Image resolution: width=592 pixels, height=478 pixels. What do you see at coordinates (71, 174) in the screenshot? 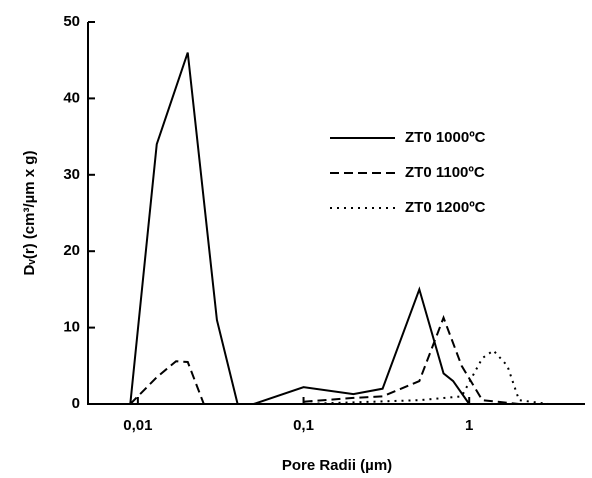
I see `y-tick-label: 30` at bounding box center [71, 174].